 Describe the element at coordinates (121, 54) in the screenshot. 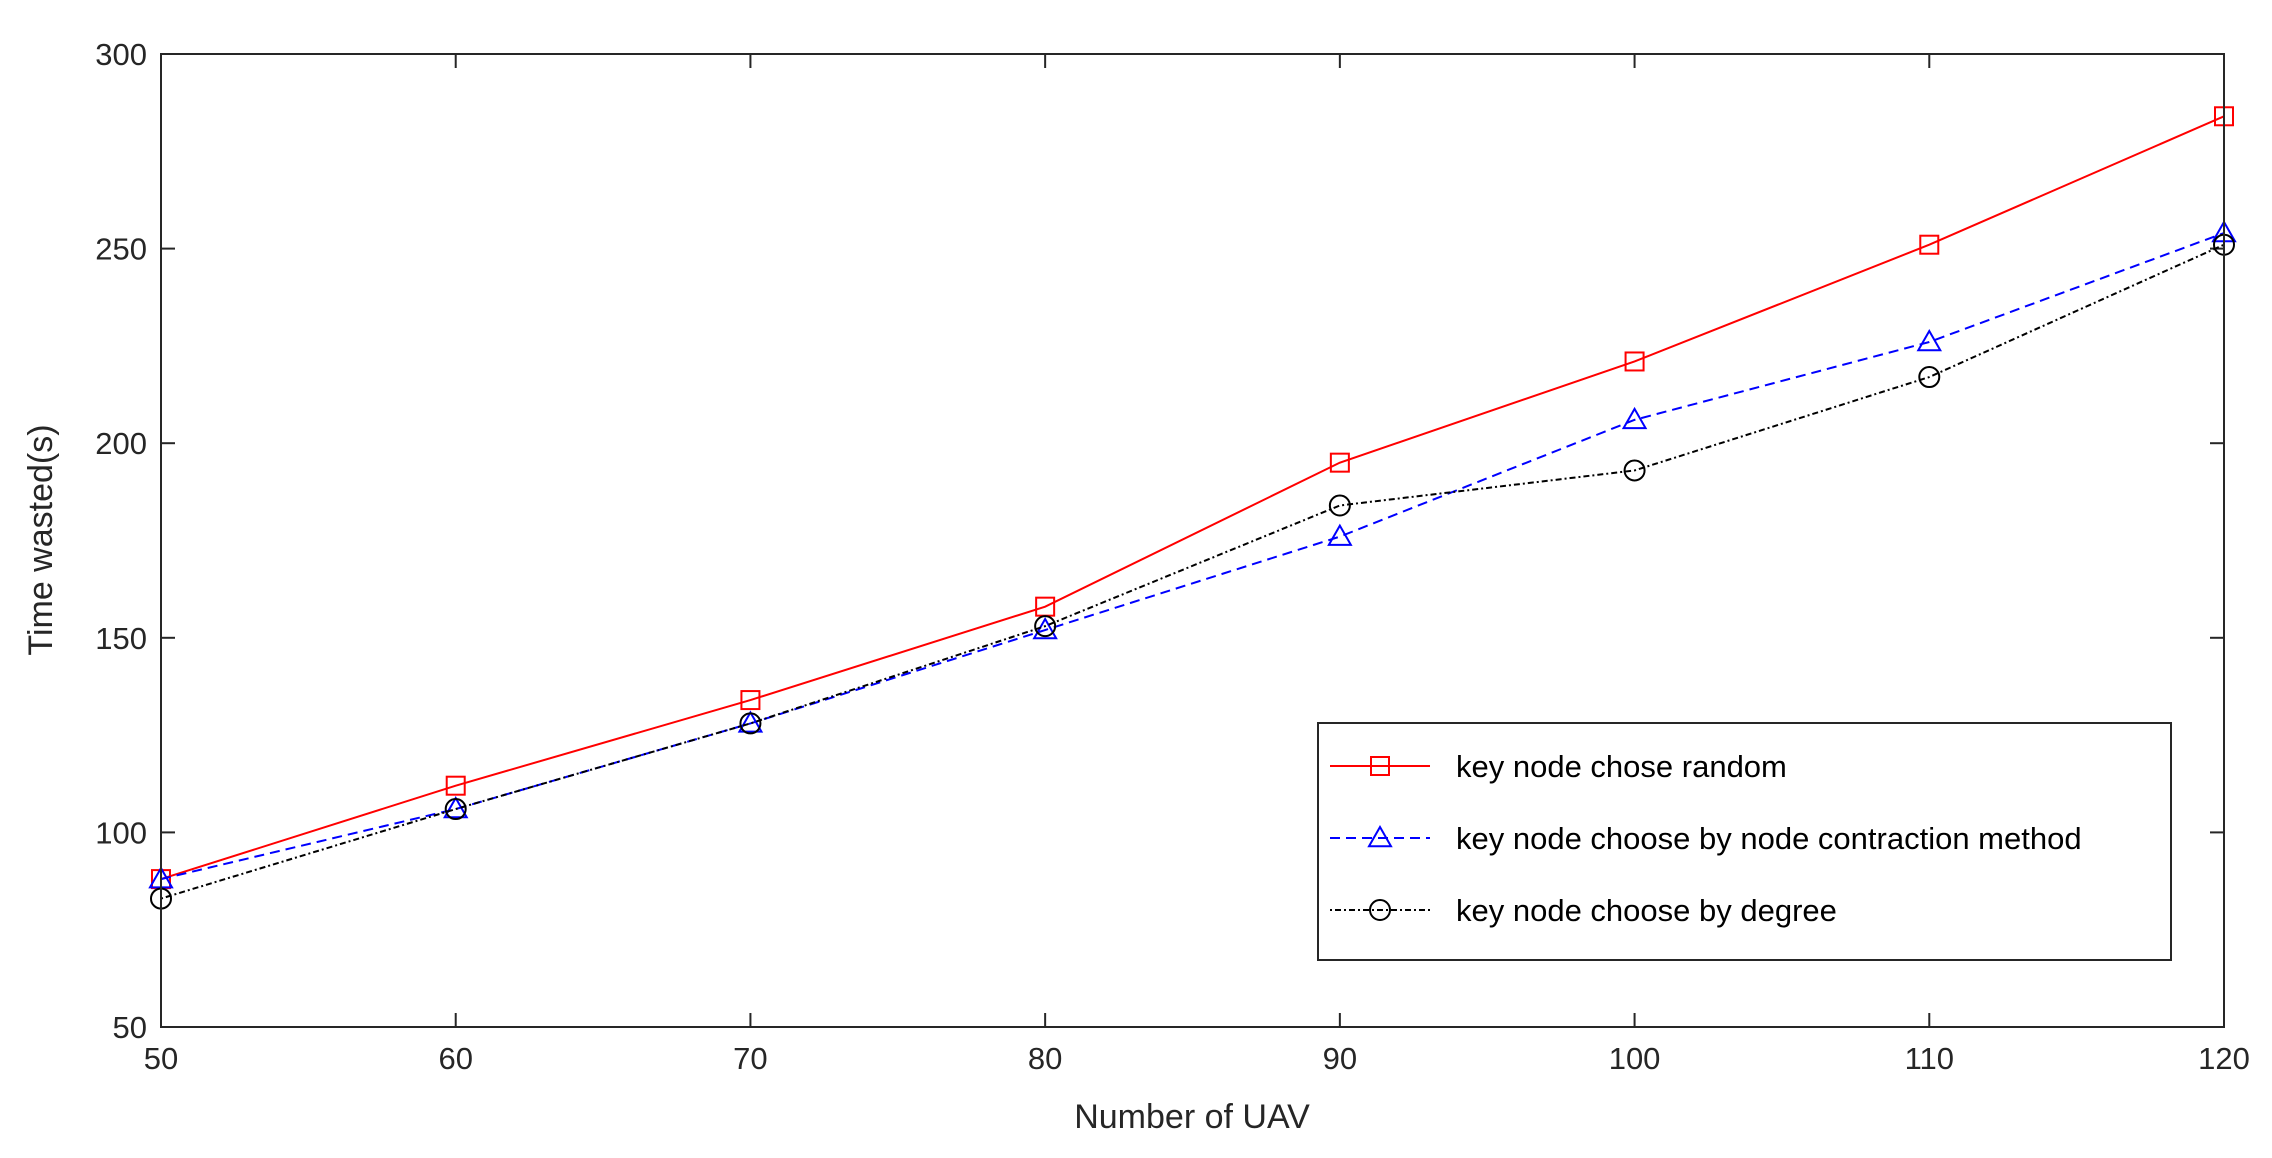

I see `y-tick-label: 300` at that location.